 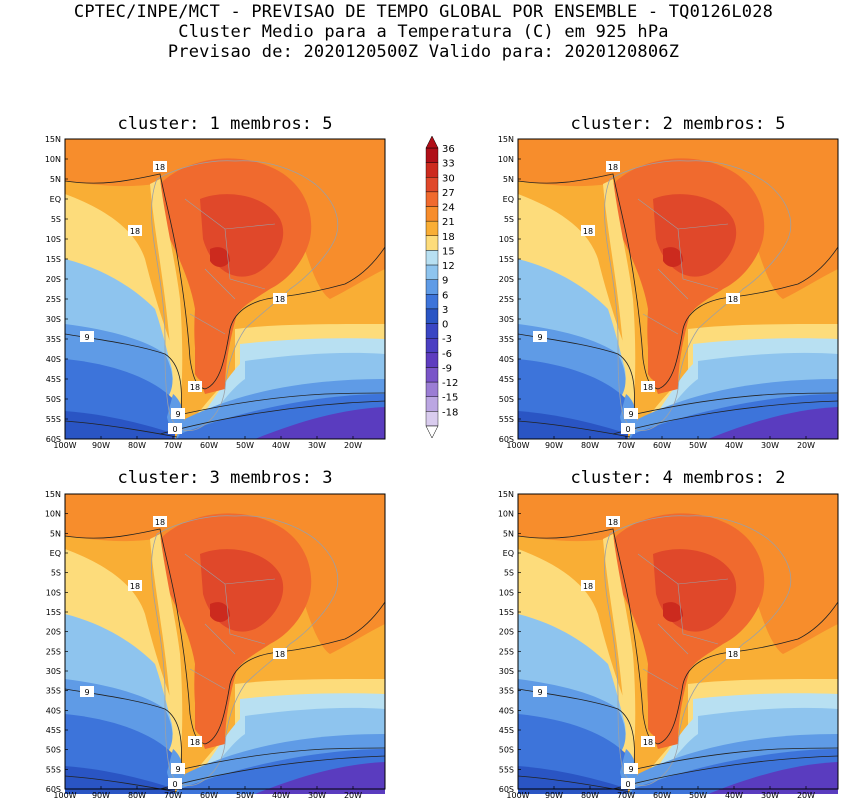 I want to click on lon-tick-label: 100W, so click(x=64, y=795).